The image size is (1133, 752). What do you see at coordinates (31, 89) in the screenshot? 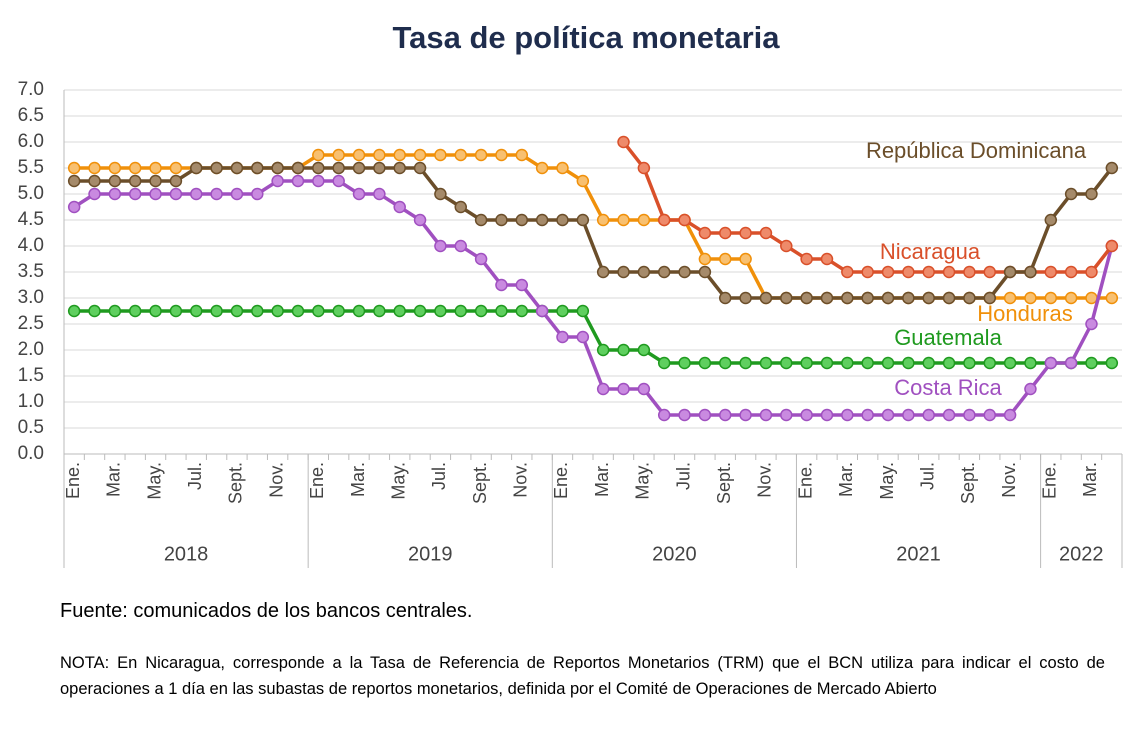
I see `y-tick-label: 7.0` at bounding box center [31, 89].